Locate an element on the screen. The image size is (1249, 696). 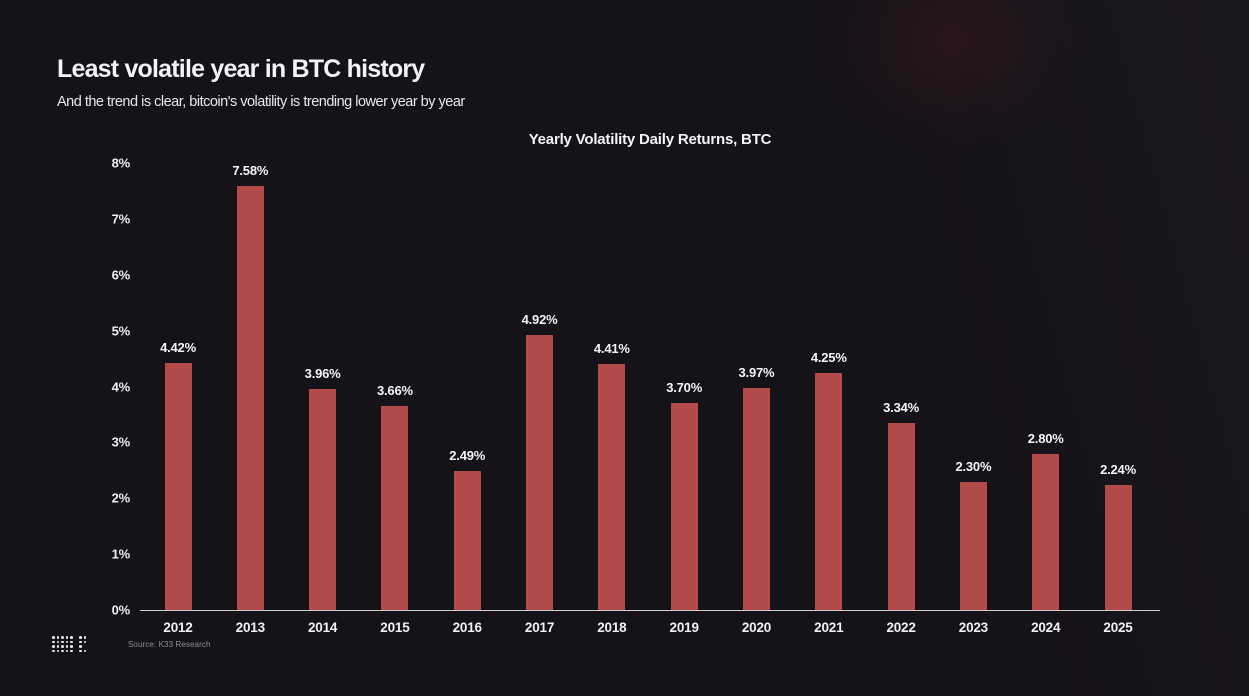
y-axis-label: 4% is located at coordinates (121, 386).